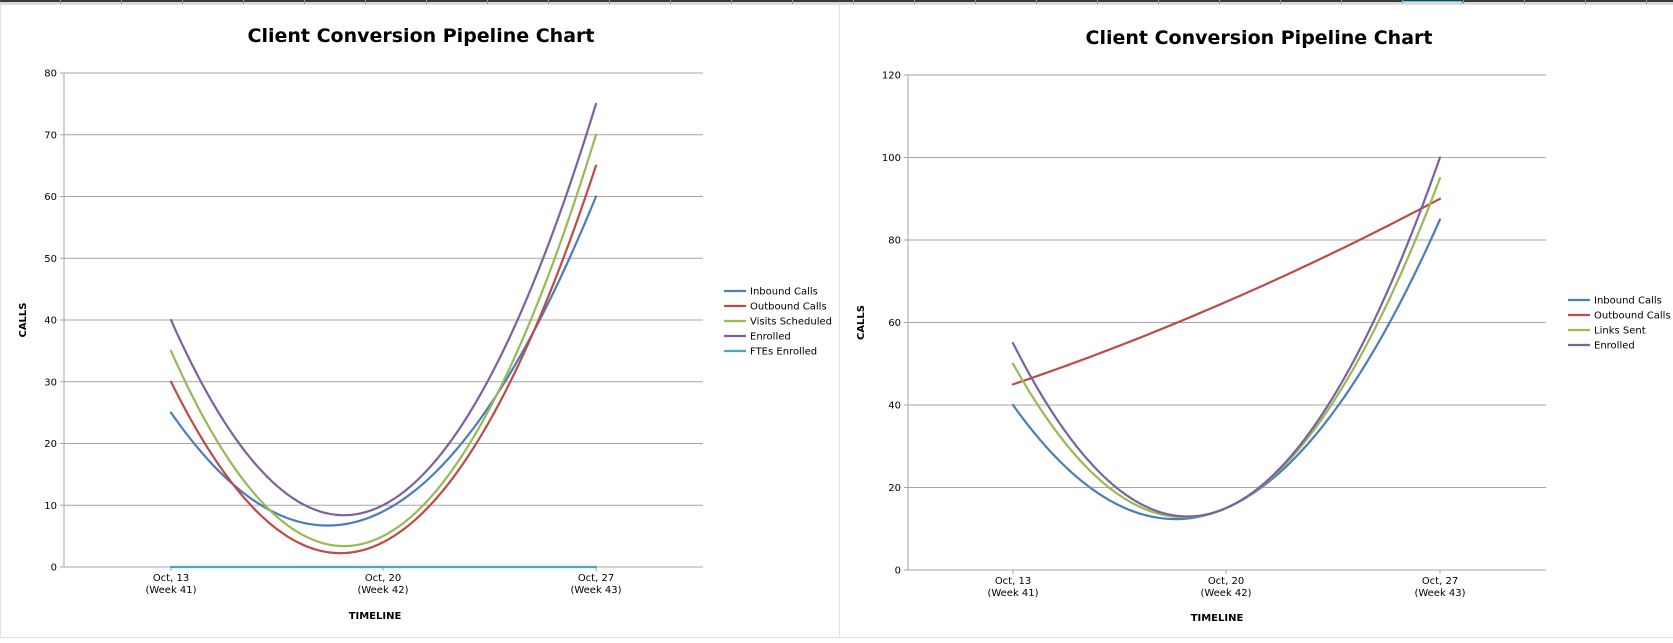 The width and height of the screenshot is (1673, 643). Describe the element at coordinates (783, 352) in the screenshot. I see `legend-label-ftes-enrolled: FTEs Enrolled` at that location.